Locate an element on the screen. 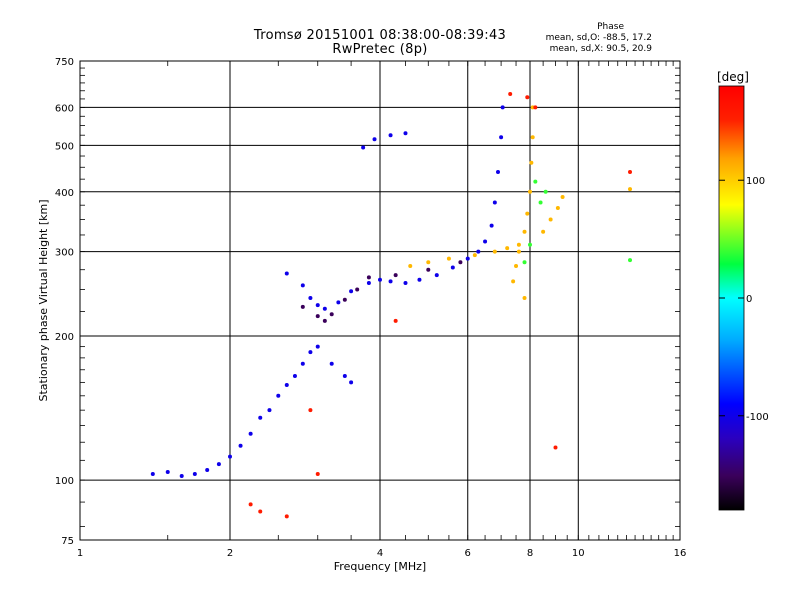  x-tick-label: 10 is located at coordinates (578, 553).